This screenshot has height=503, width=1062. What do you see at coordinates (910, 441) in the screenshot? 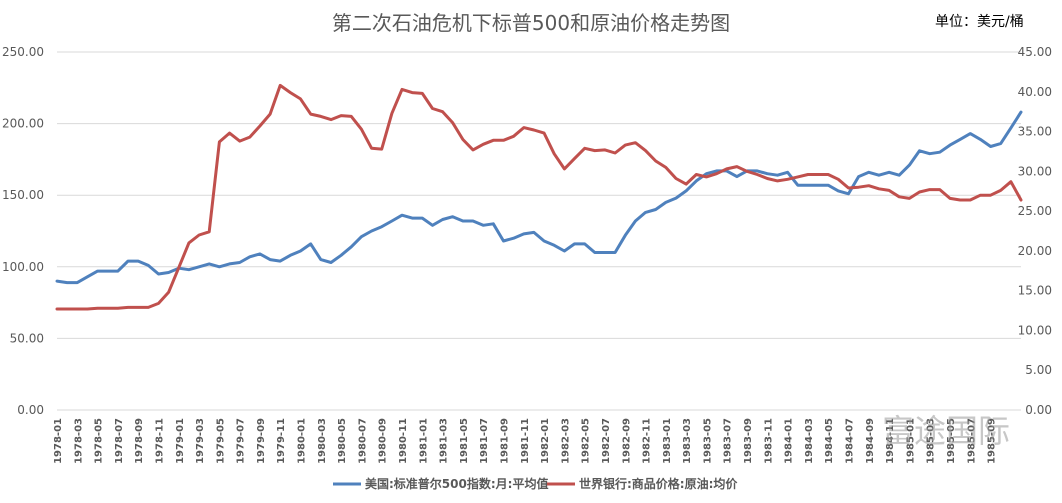
I see `x-tick-label: 1985-01` at bounding box center [910, 441].